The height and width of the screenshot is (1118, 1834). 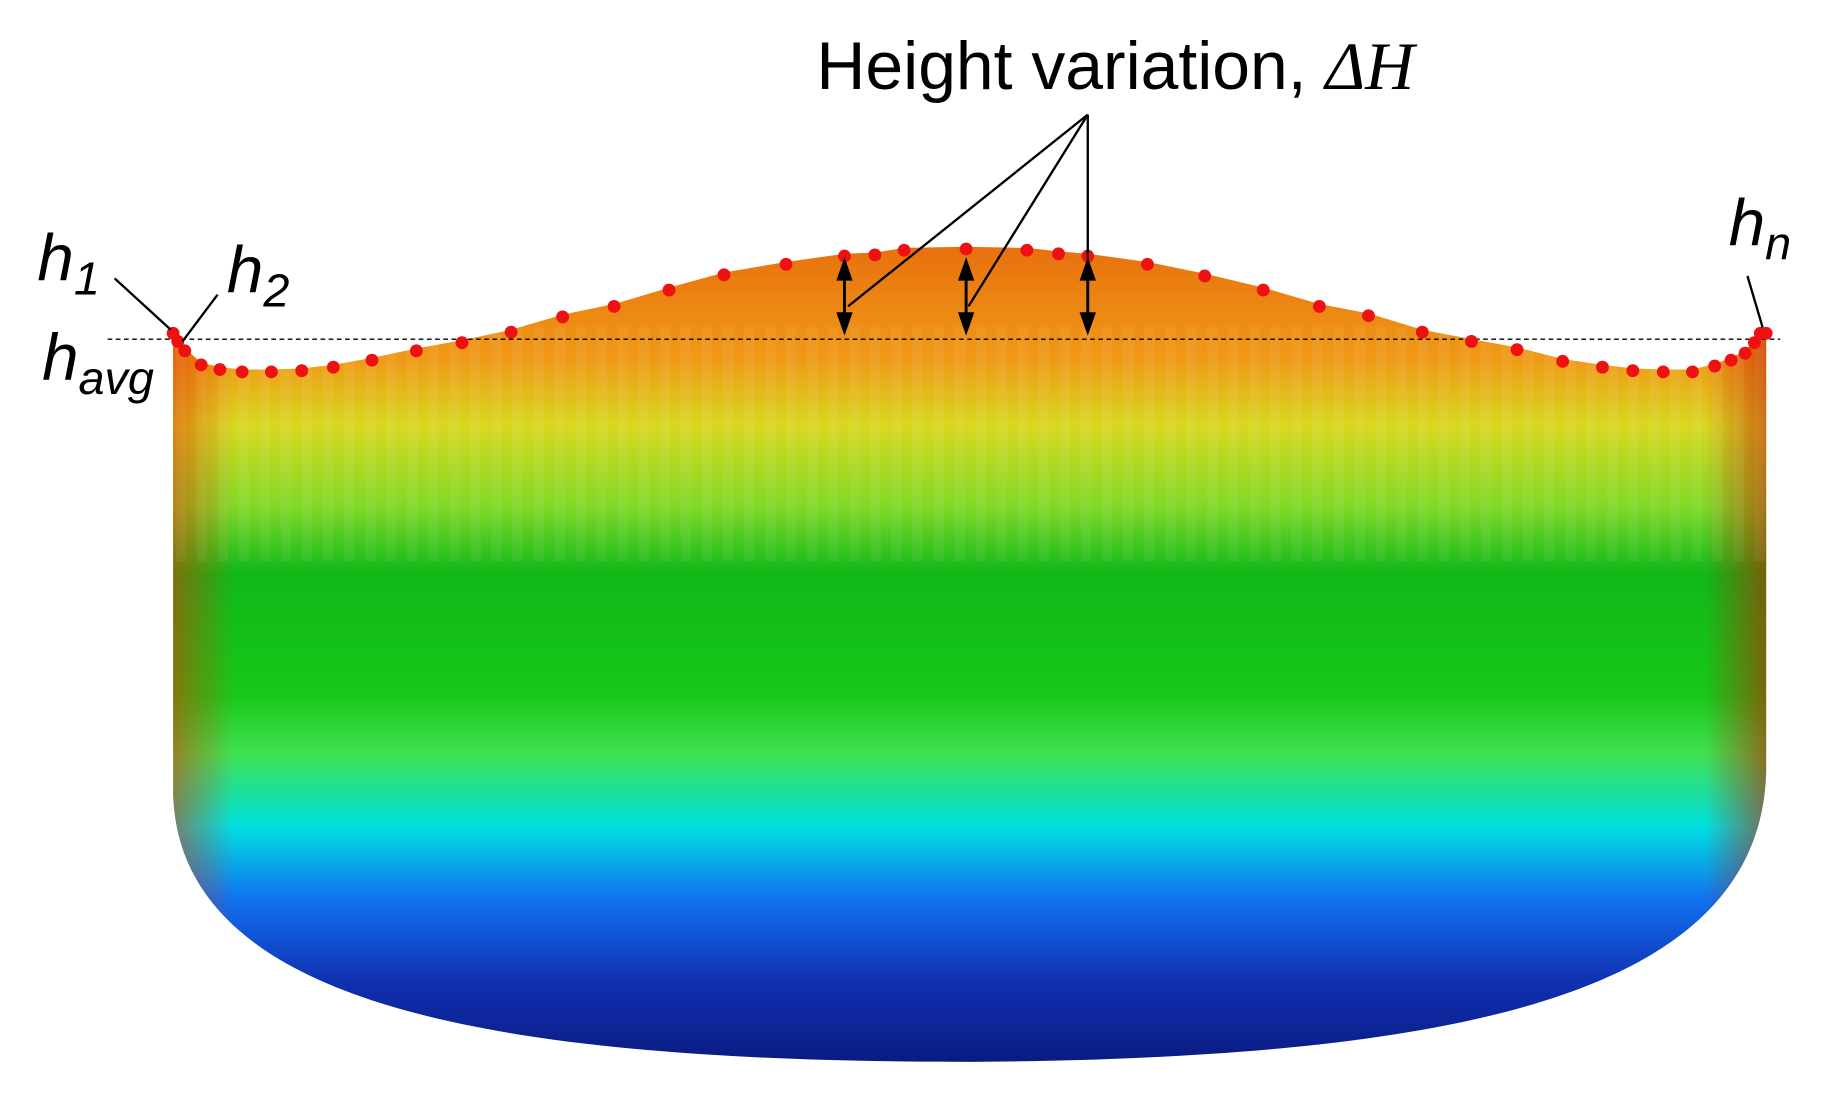 I want to click on height-arrows, so click(x=966, y=296).